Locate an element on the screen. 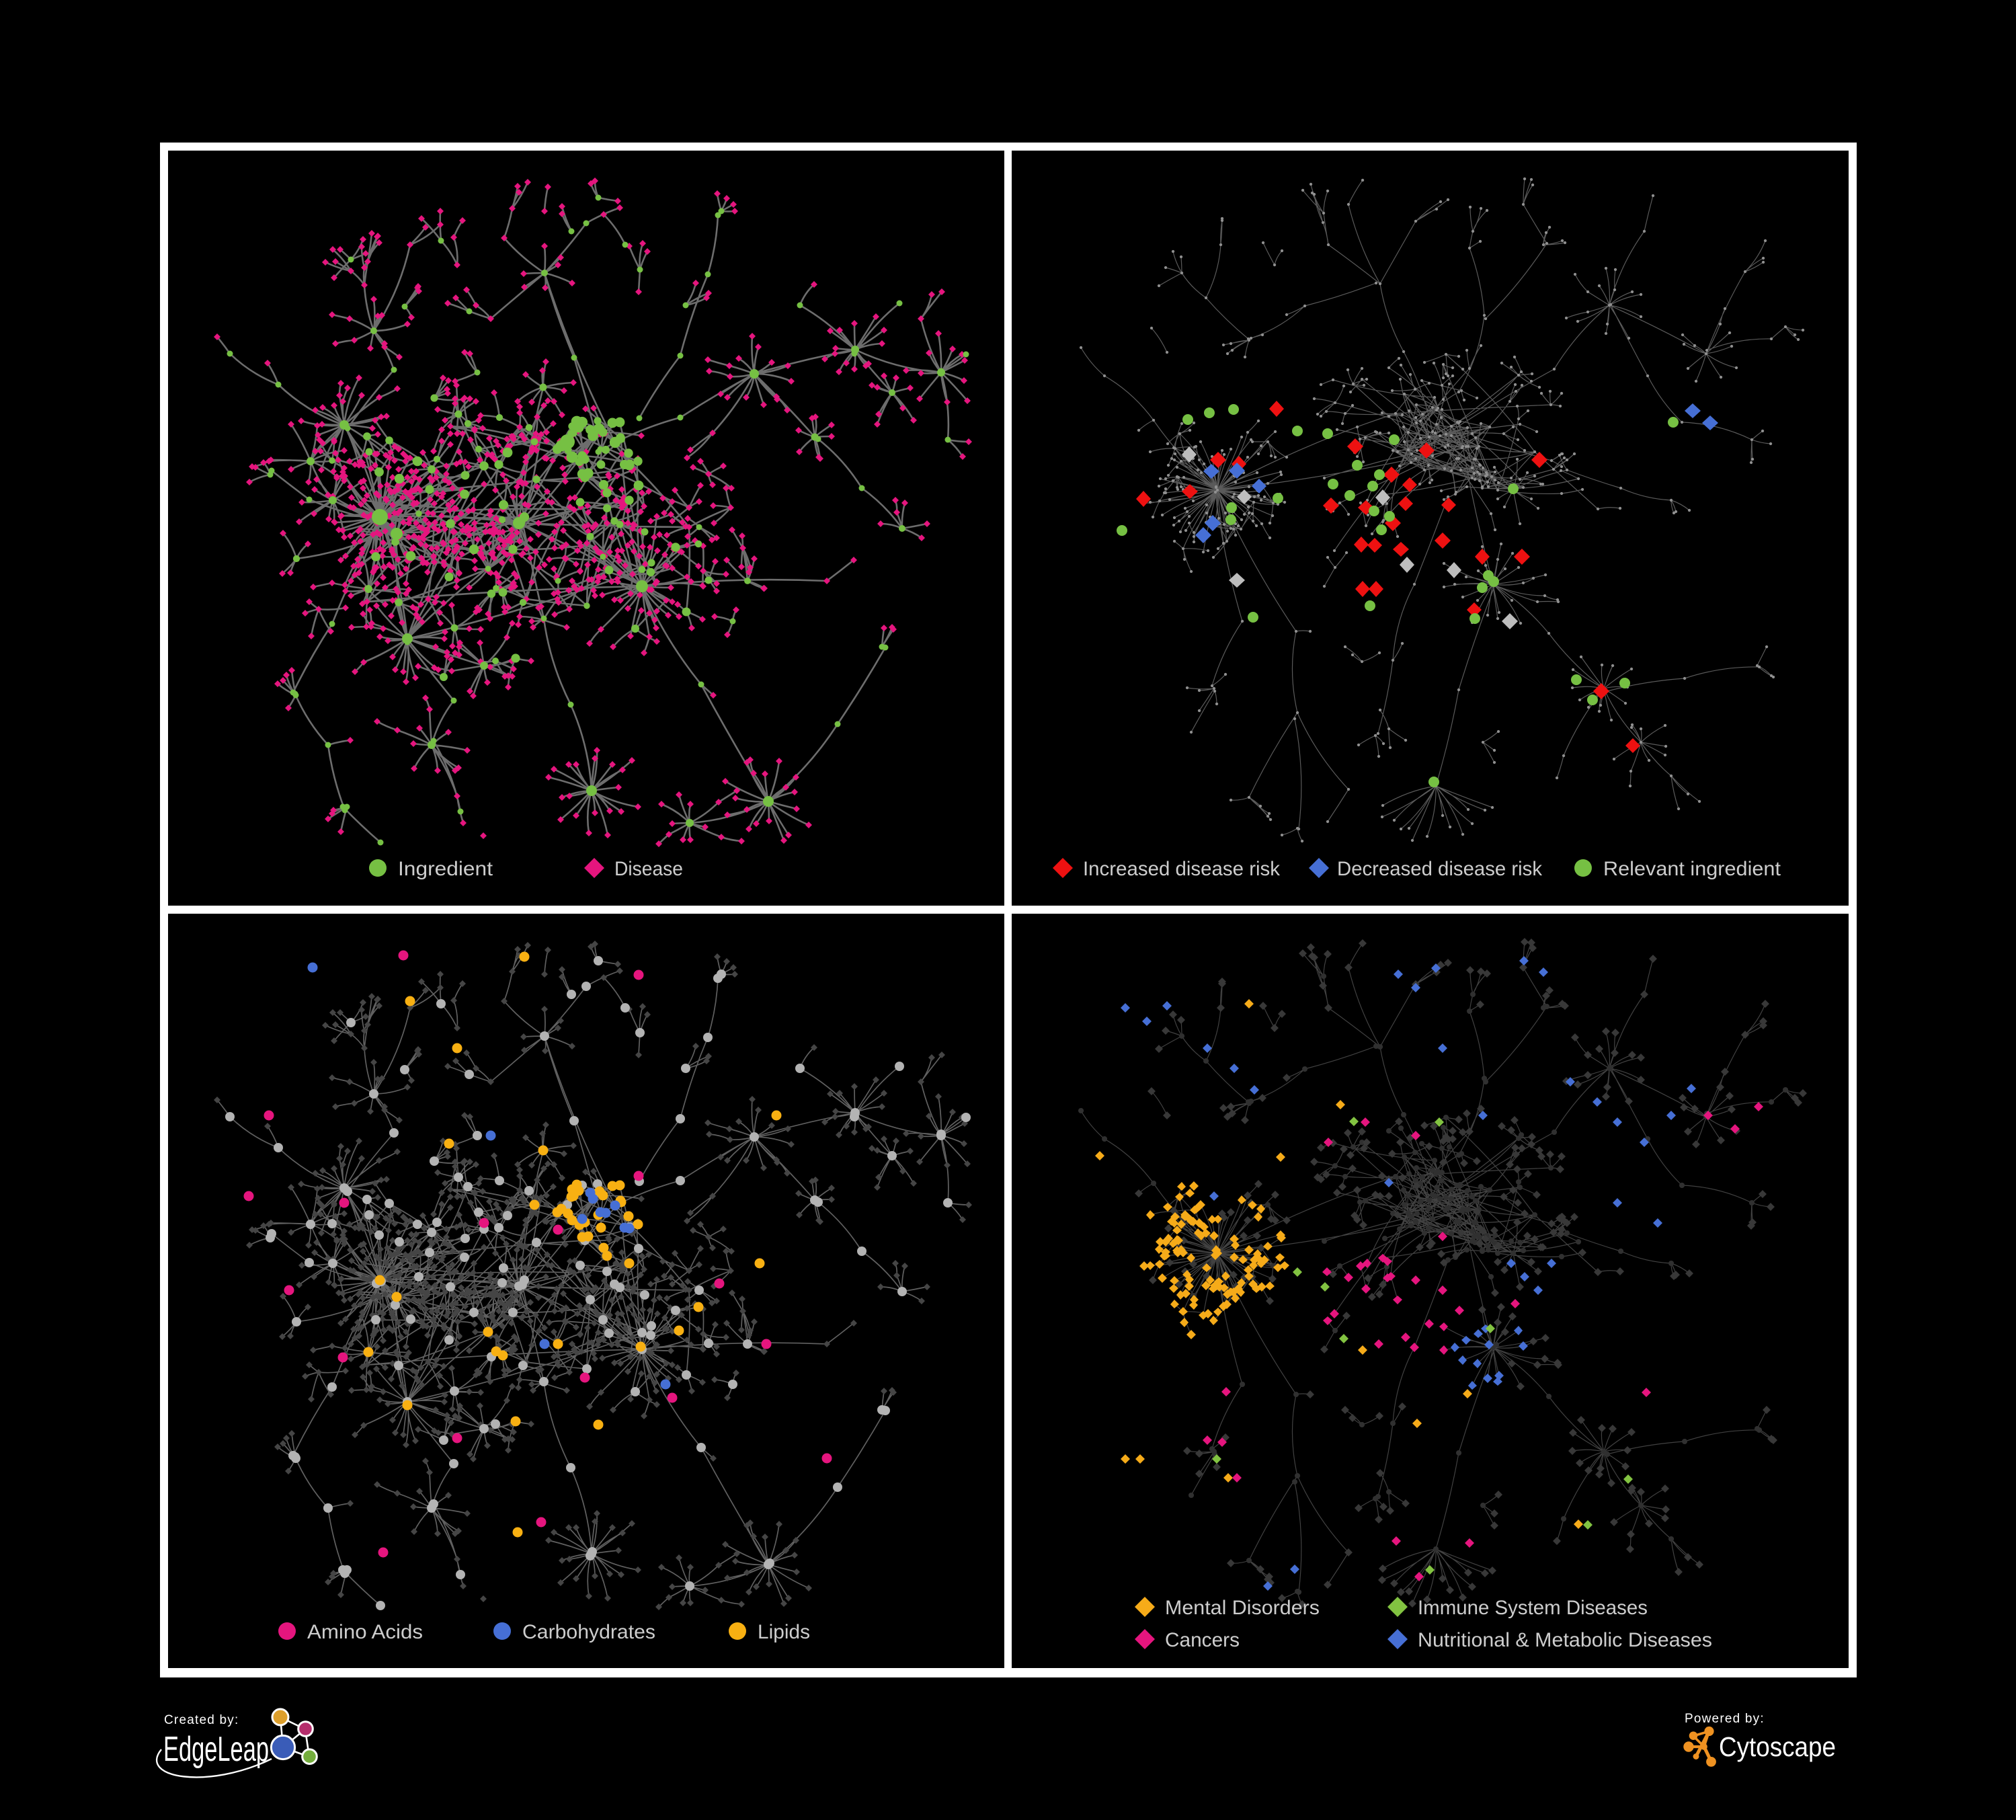 The width and height of the screenshot is (2016, 1820). svg-text: Created by: is located at coordinates (201, 1720).